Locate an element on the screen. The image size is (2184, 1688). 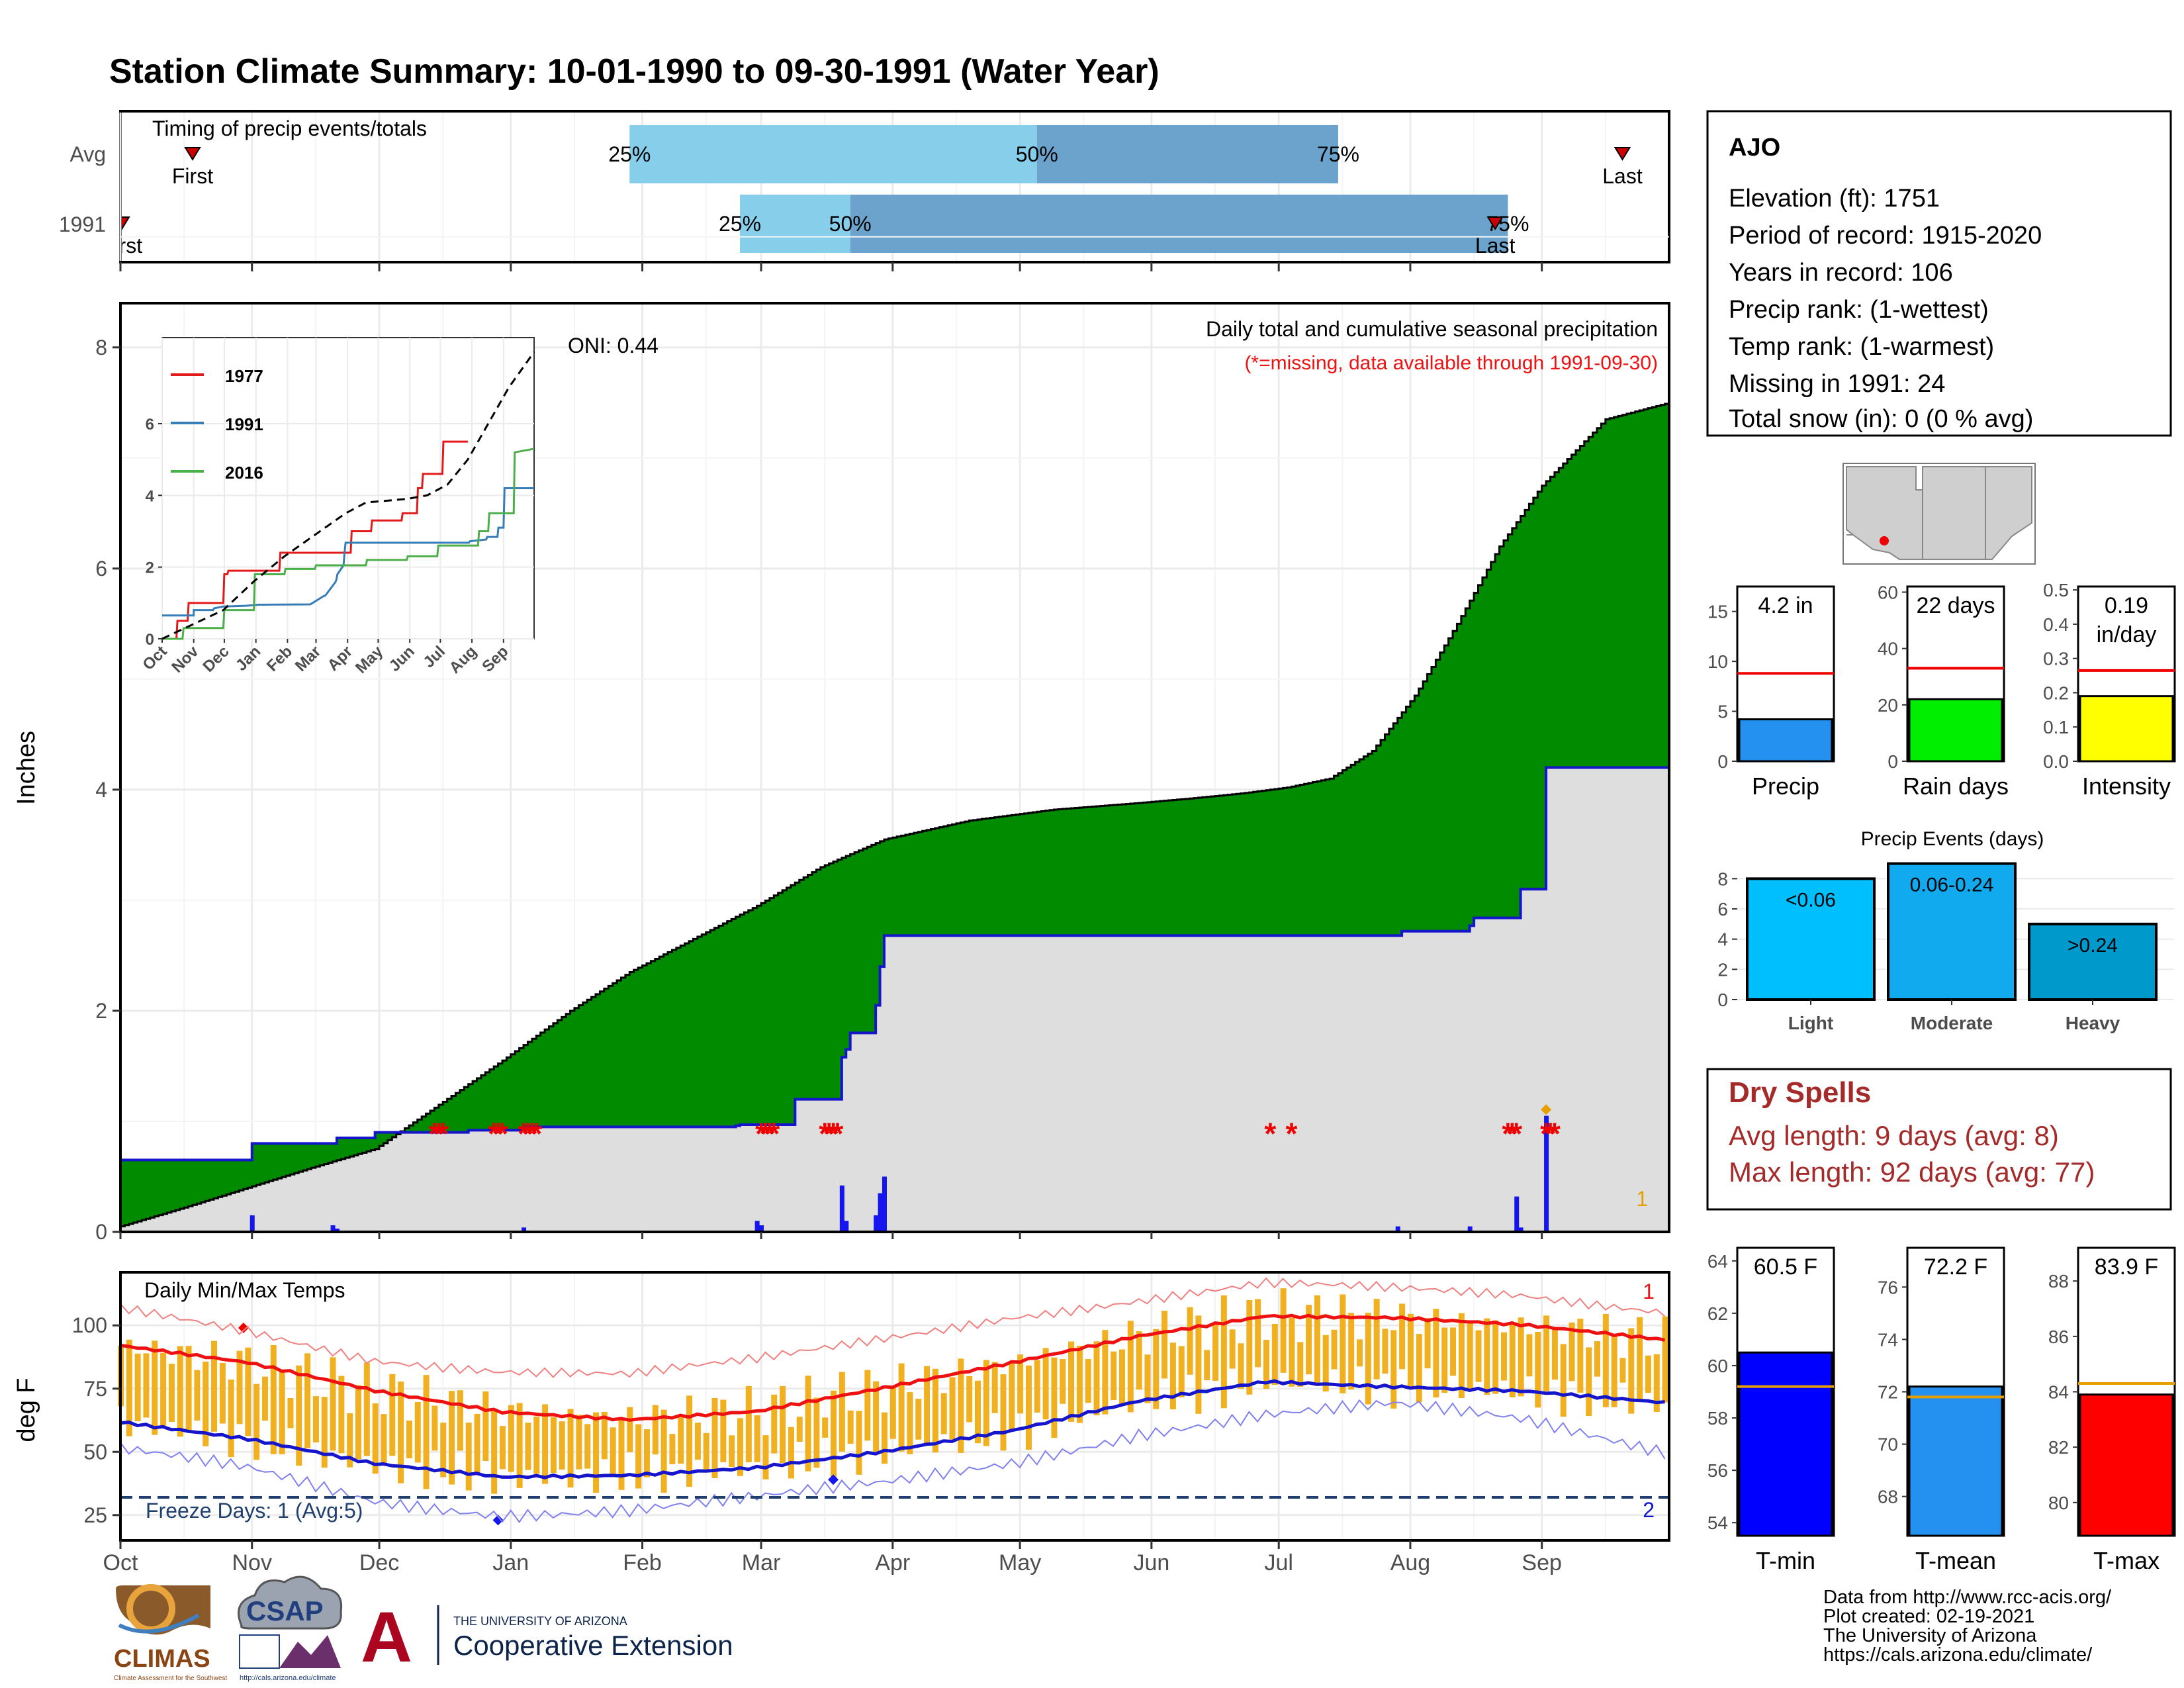
ua-big-text: Cooperative Extension is located at coordinates (593, 1645).